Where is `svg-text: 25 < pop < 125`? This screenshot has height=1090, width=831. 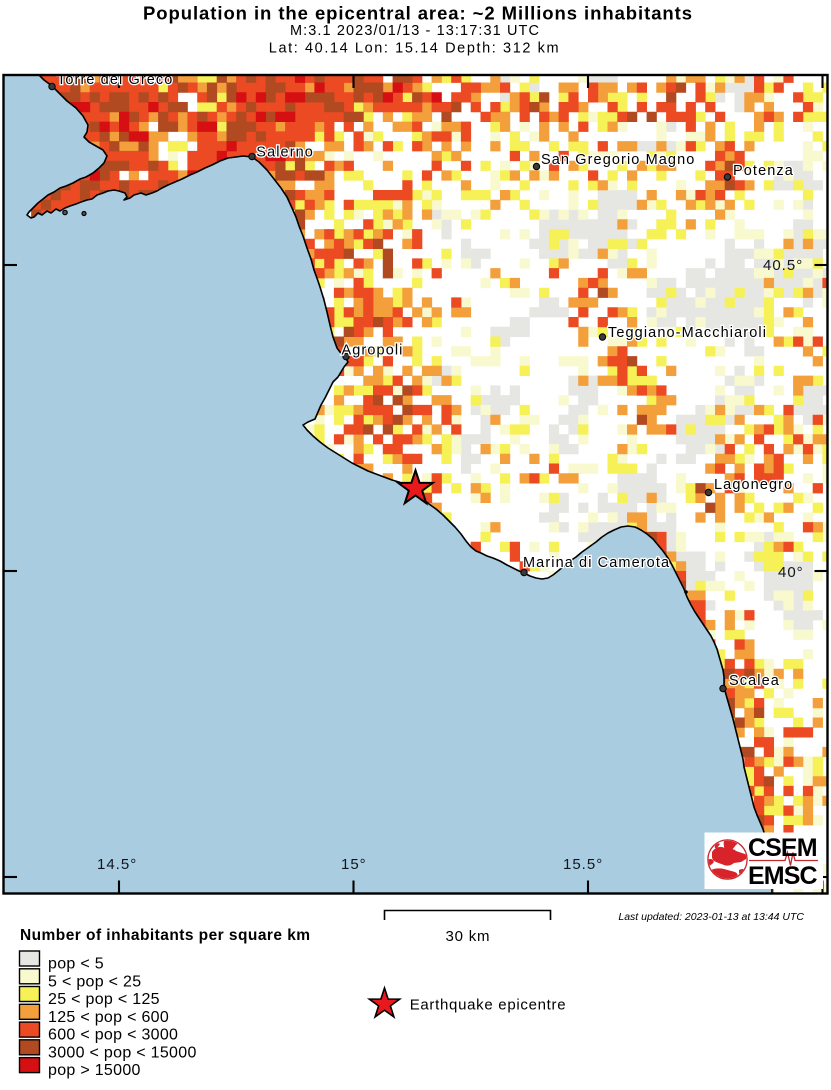 svg-text: 25 < pop < 125 is located at coordinates (104, 999).